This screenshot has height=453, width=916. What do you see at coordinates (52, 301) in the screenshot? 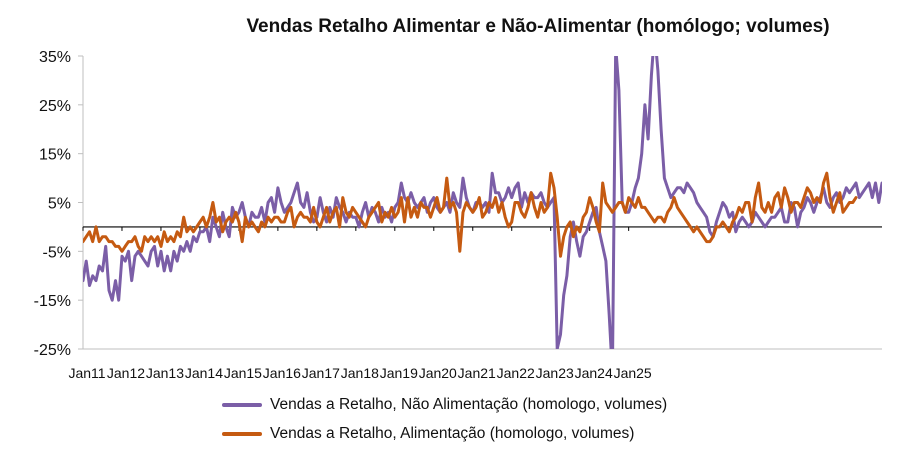
I see `y-tick-label: -15%` at bounding box center [52, 301].